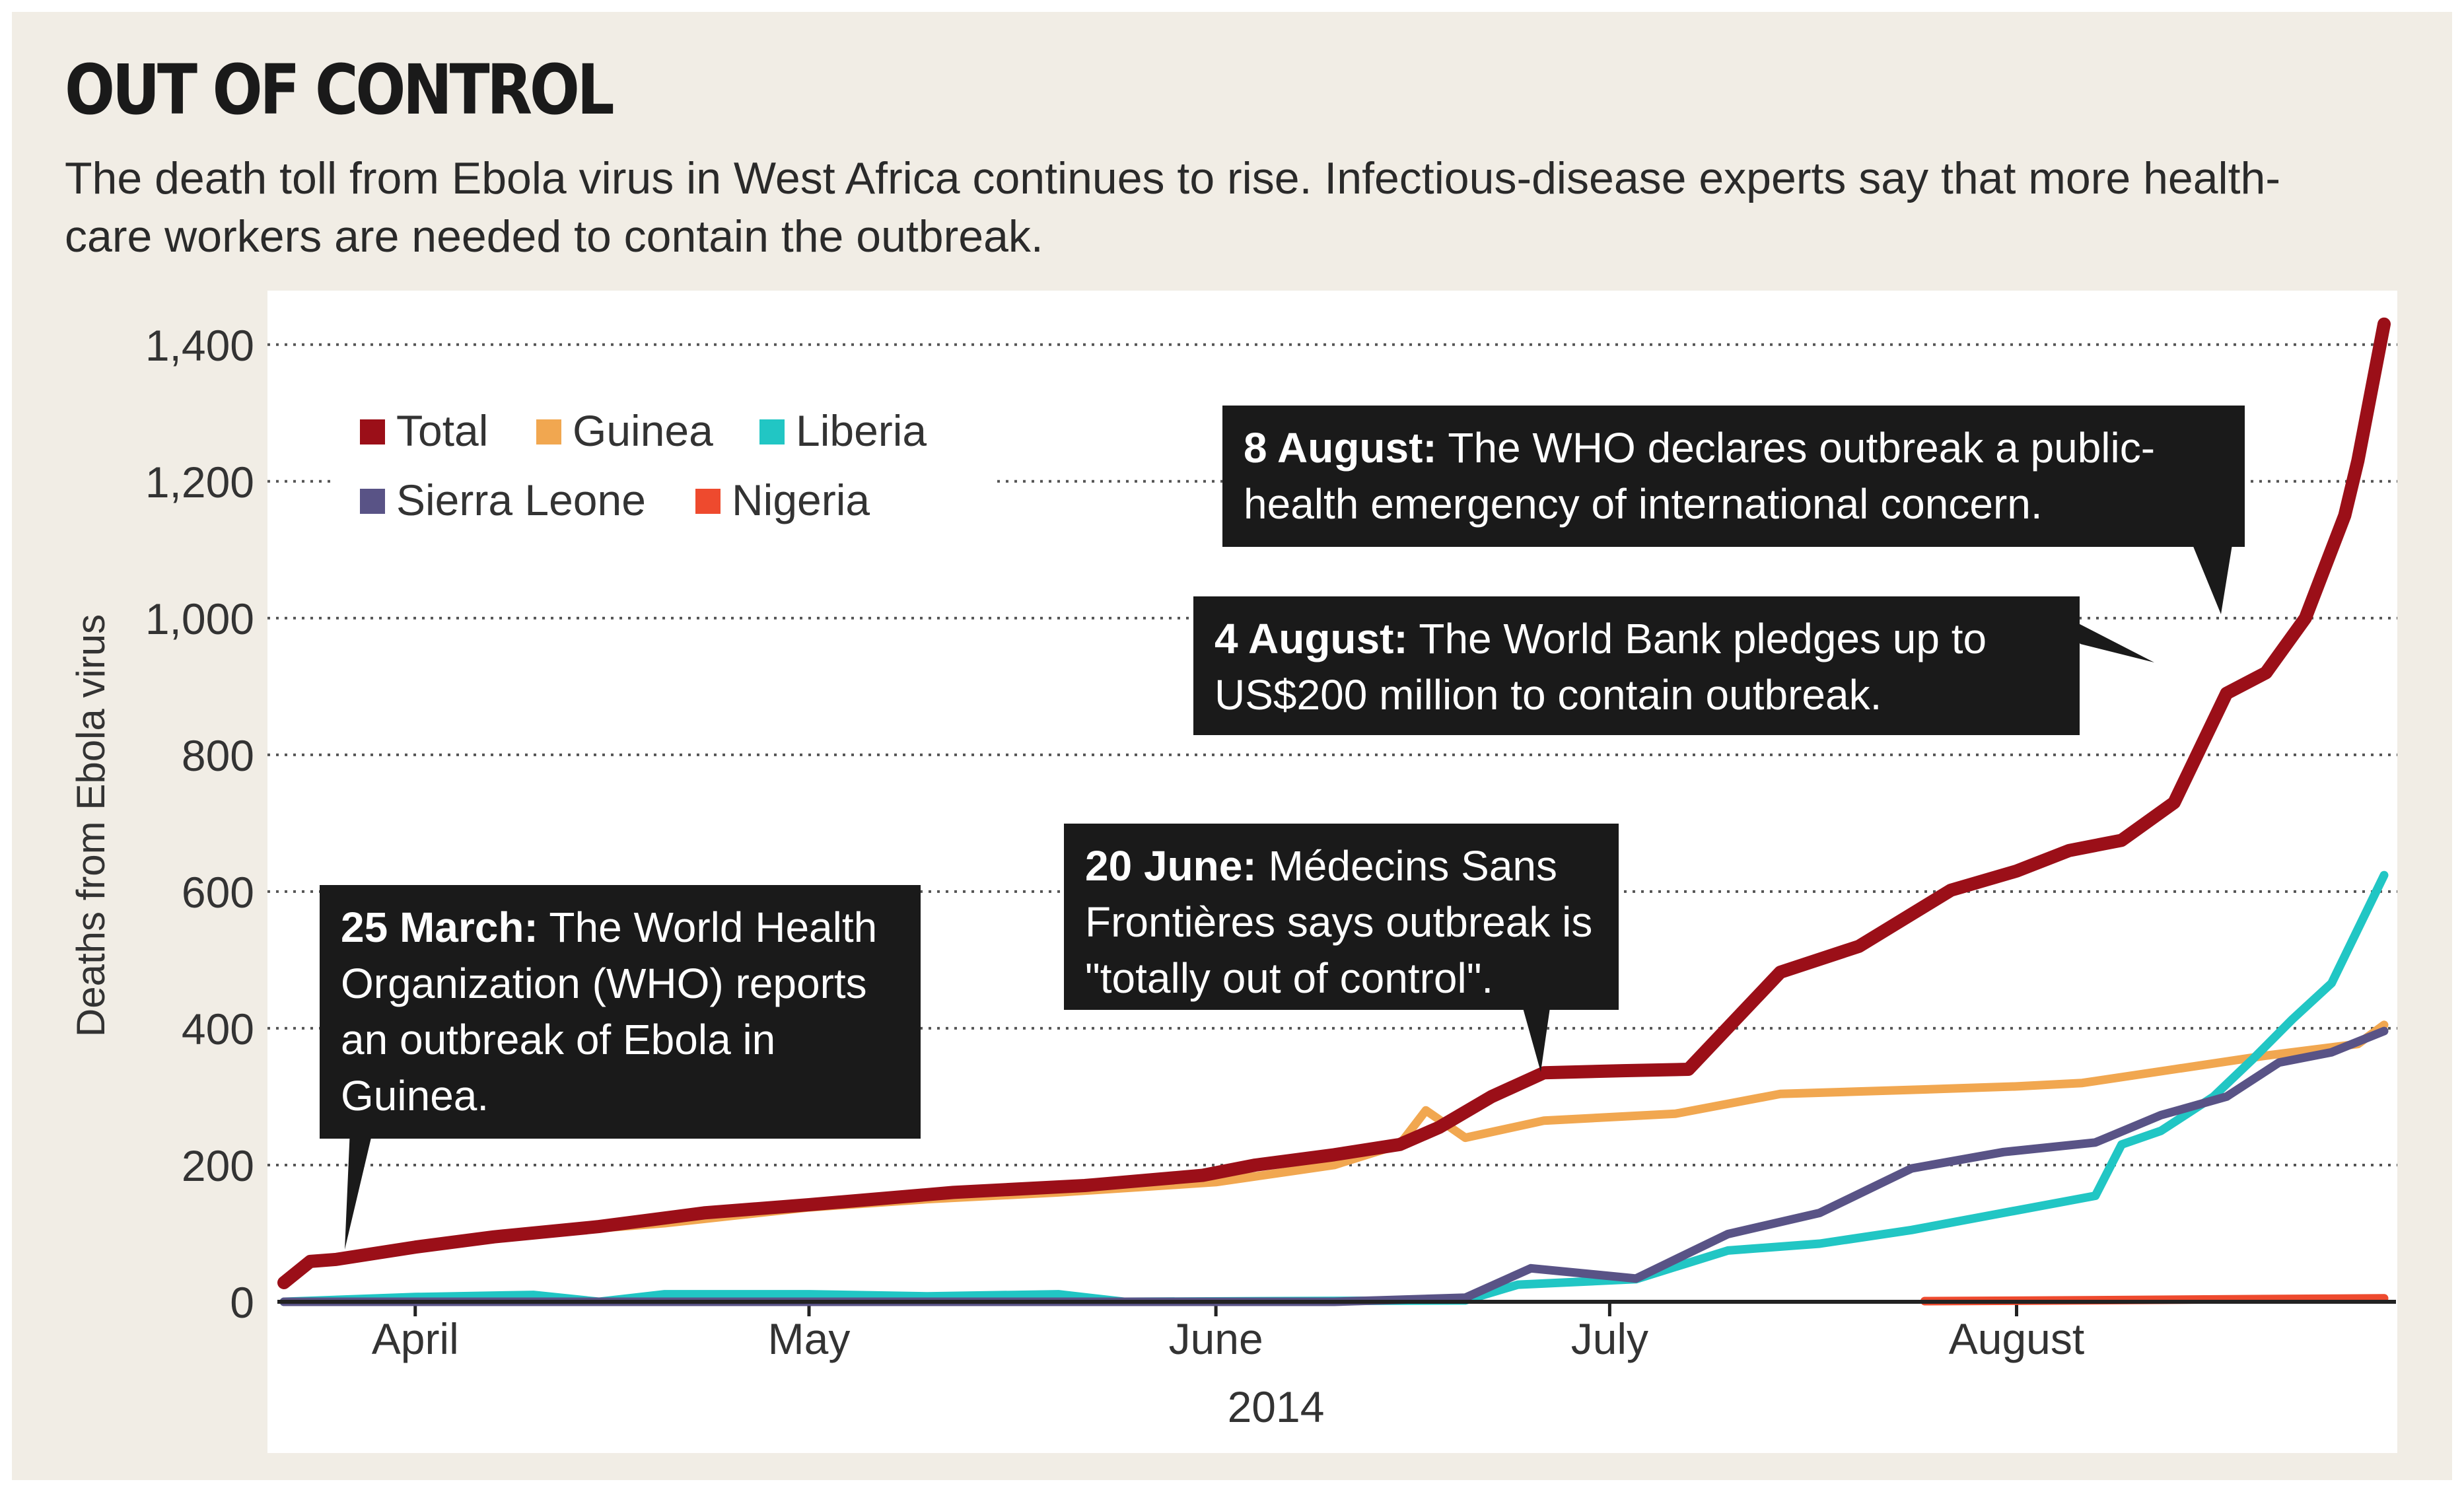 Image resolution: width=2464 pixels, height=1492 pixels. I want to click on legend-swatch-total, so click(372, 432).